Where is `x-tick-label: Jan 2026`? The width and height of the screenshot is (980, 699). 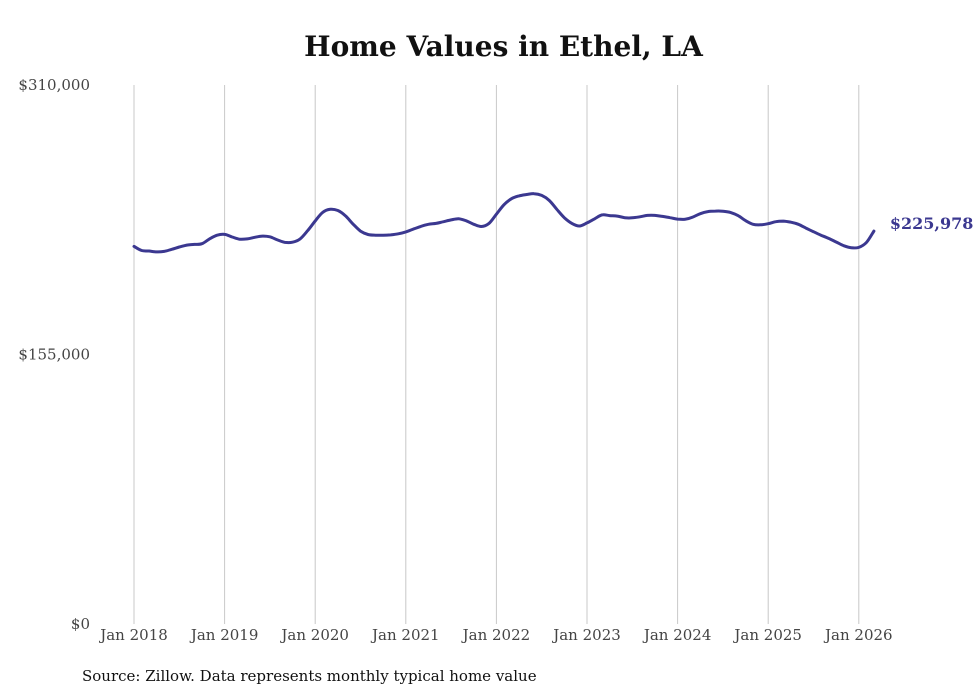 x-tick-label: Jan 2026 is located at coordinates (858, 635).